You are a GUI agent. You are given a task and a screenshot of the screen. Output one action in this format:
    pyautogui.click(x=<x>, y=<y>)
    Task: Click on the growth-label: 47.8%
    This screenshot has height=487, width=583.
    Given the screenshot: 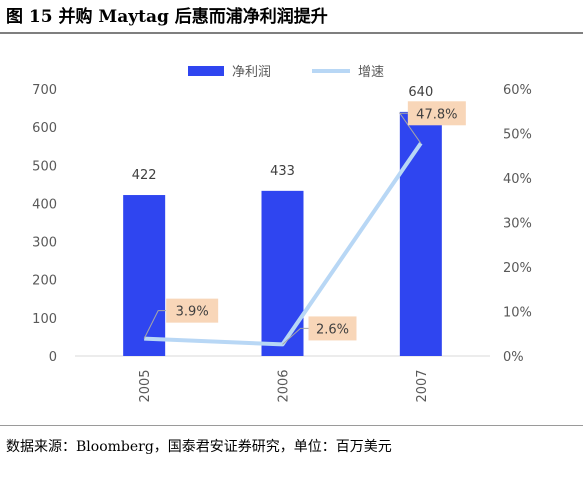 What is the action you would take?
    pyautogui.click(x=436, y=114)
    